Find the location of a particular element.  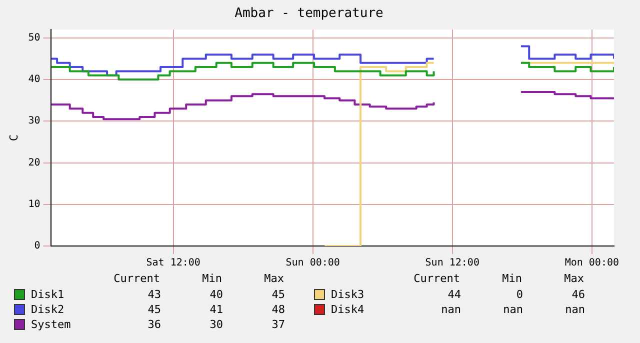

y-tick-label: 40 is located at coordinates (34, 80).